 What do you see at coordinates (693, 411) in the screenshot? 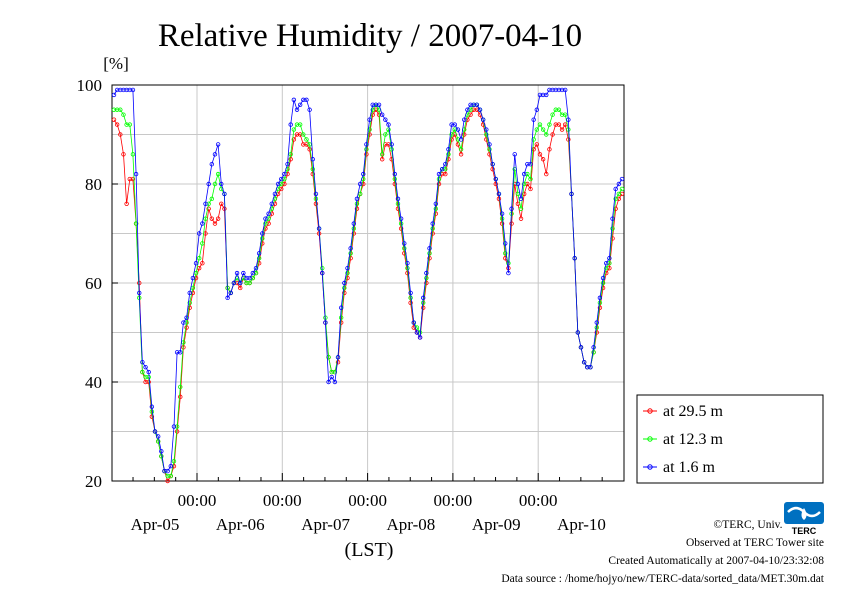
I see `legend-label: at 29.5 m` at bounding box center [693, 411].